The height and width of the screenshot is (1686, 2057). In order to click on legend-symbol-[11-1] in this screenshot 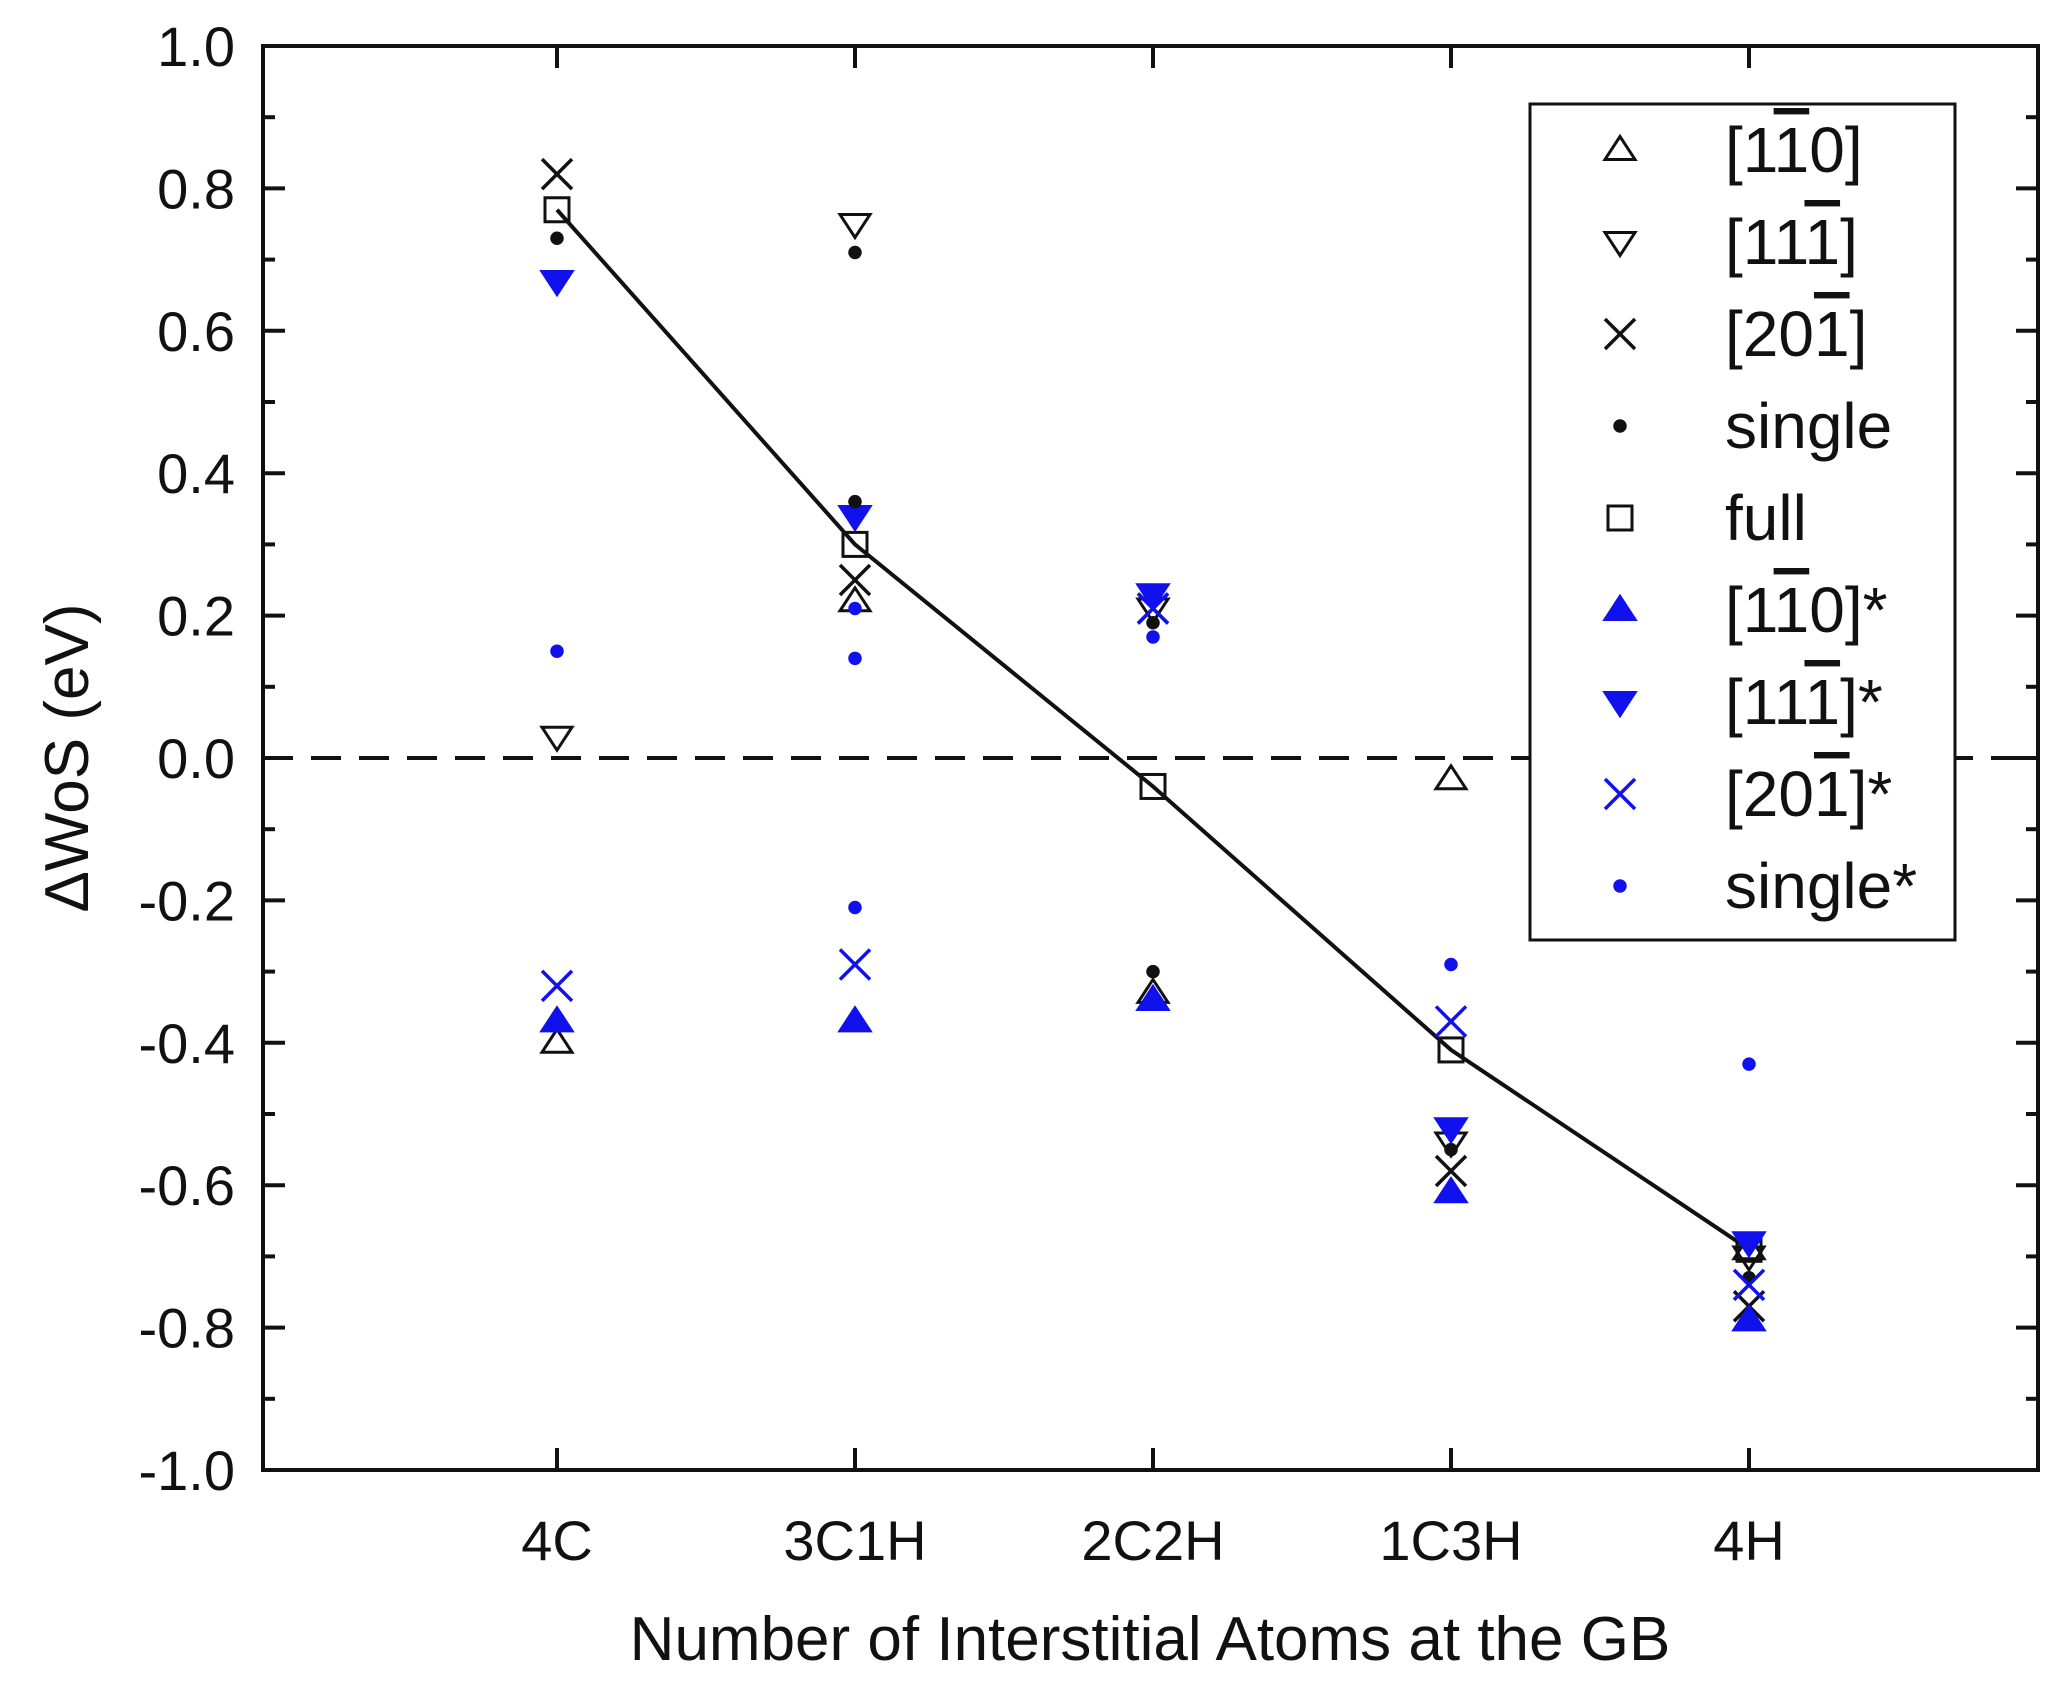, I will do `click(1620, 245)`.